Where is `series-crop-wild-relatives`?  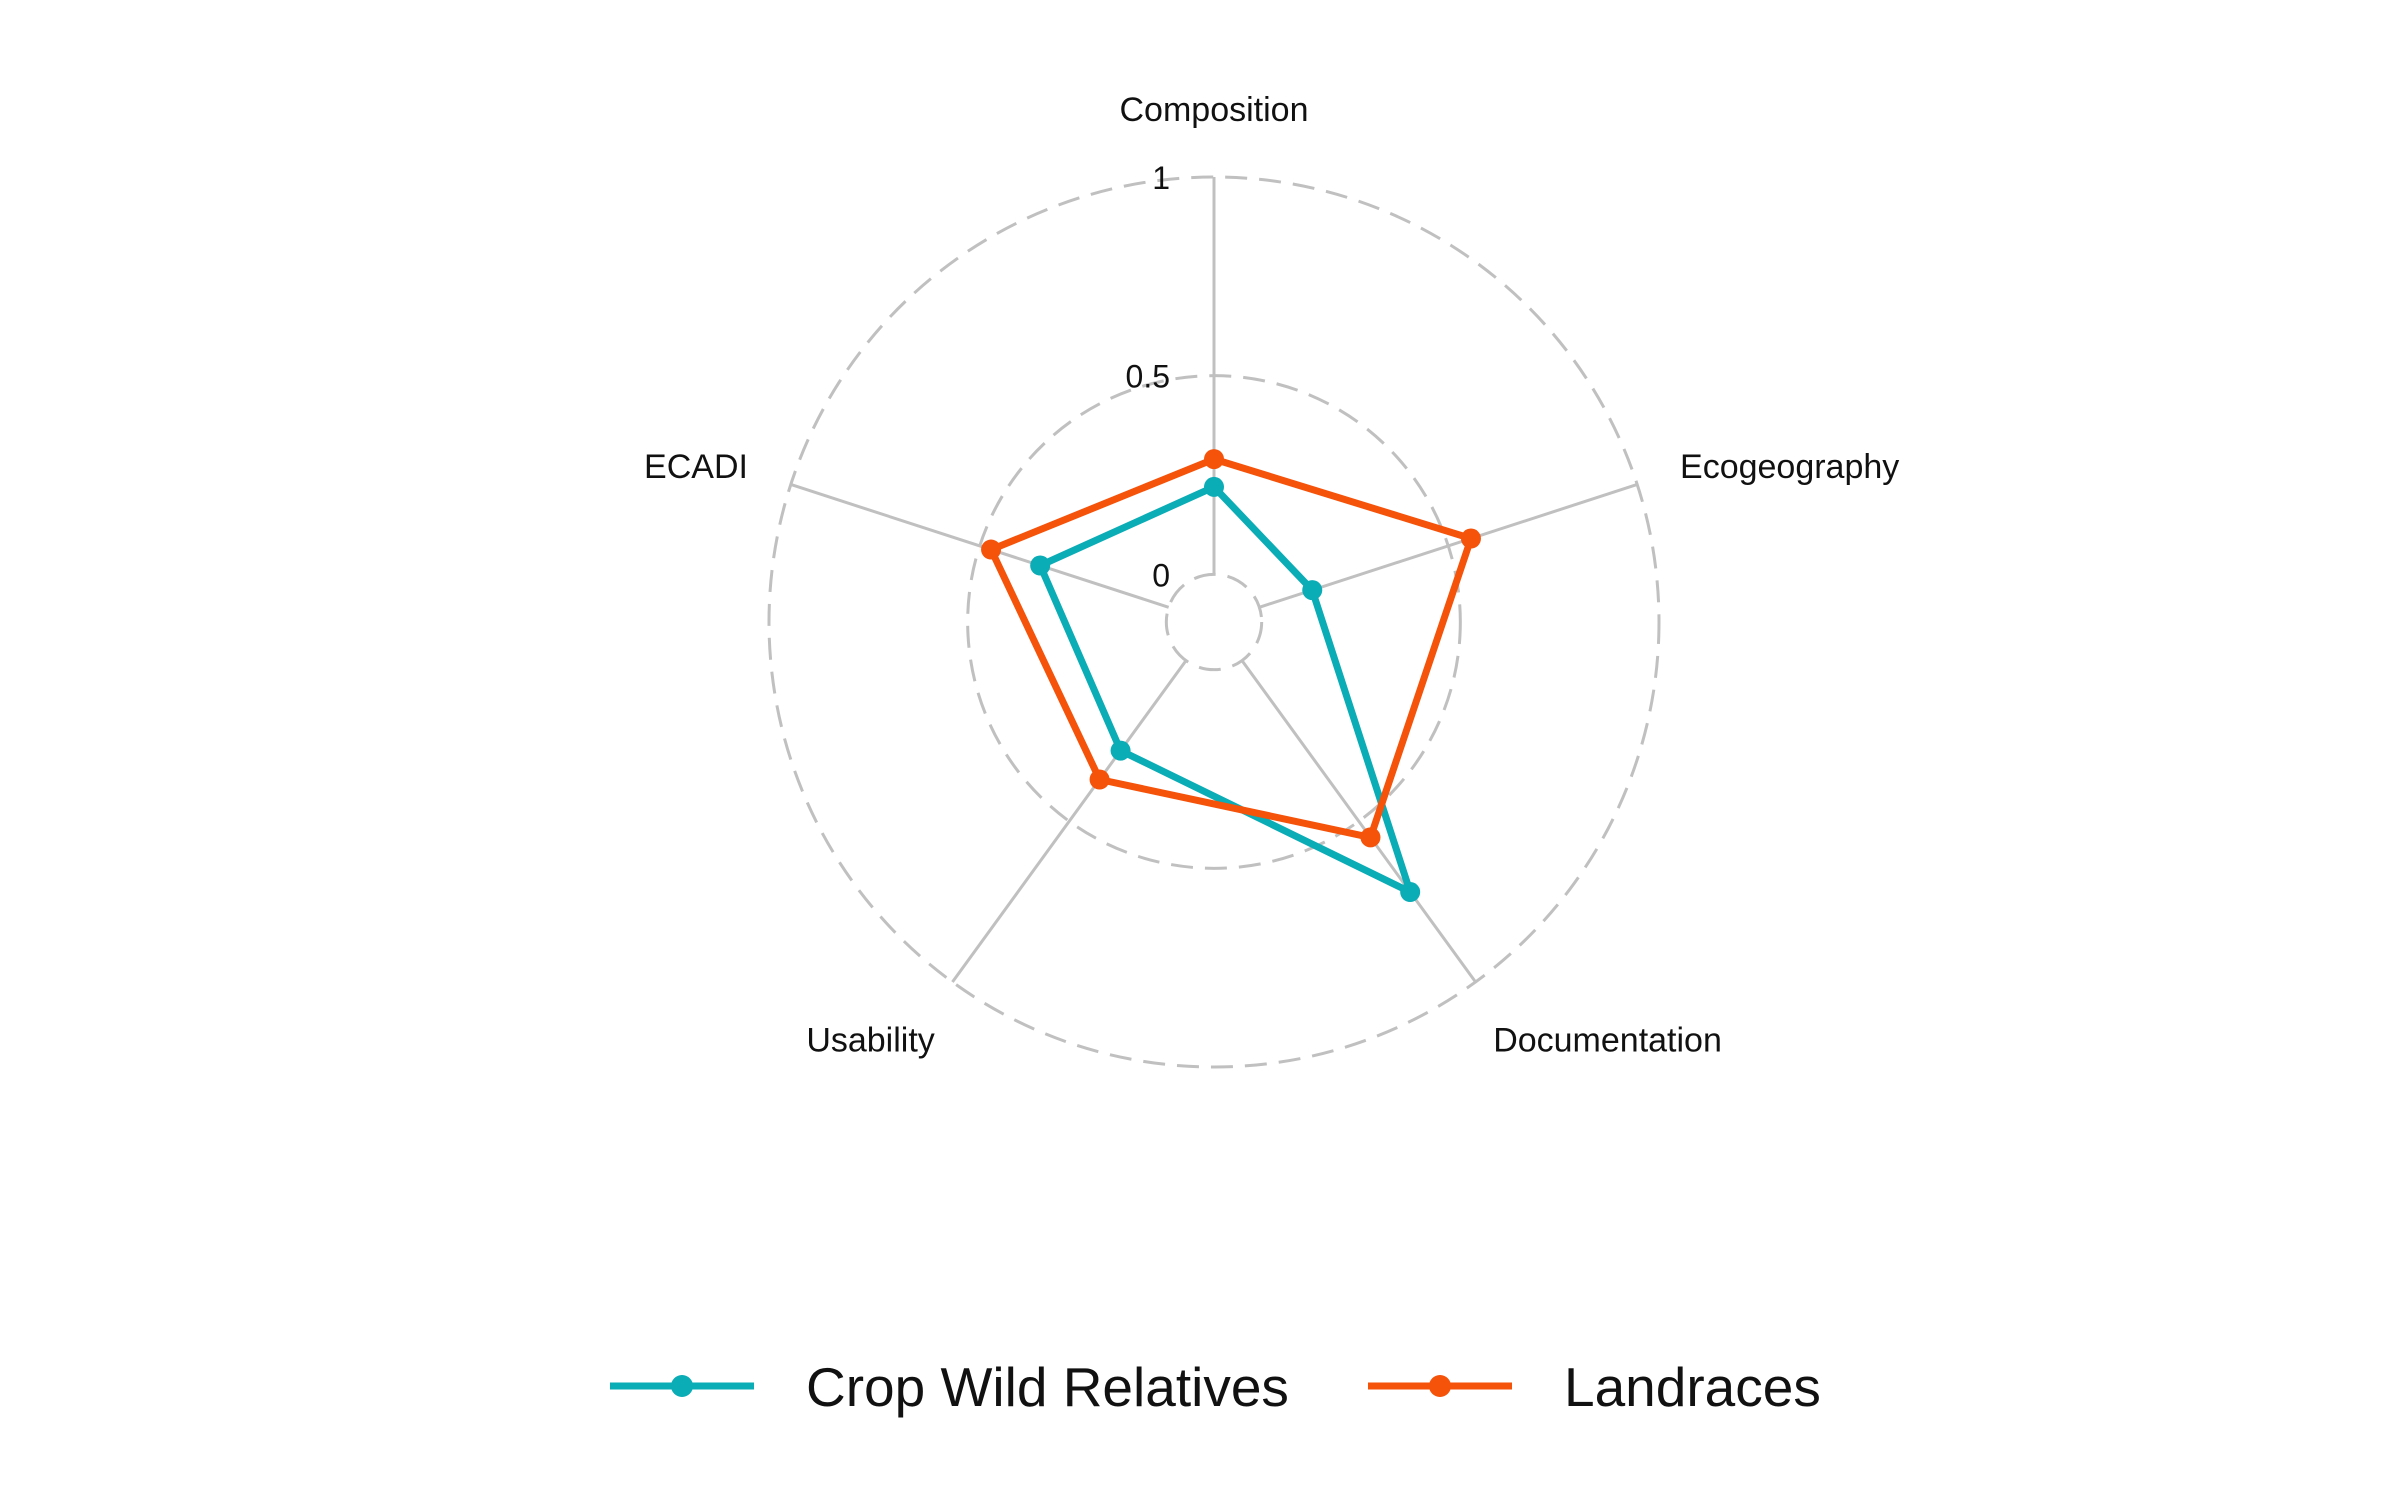 series-crop-wild-relatives is located at coordinates (1225, 689).